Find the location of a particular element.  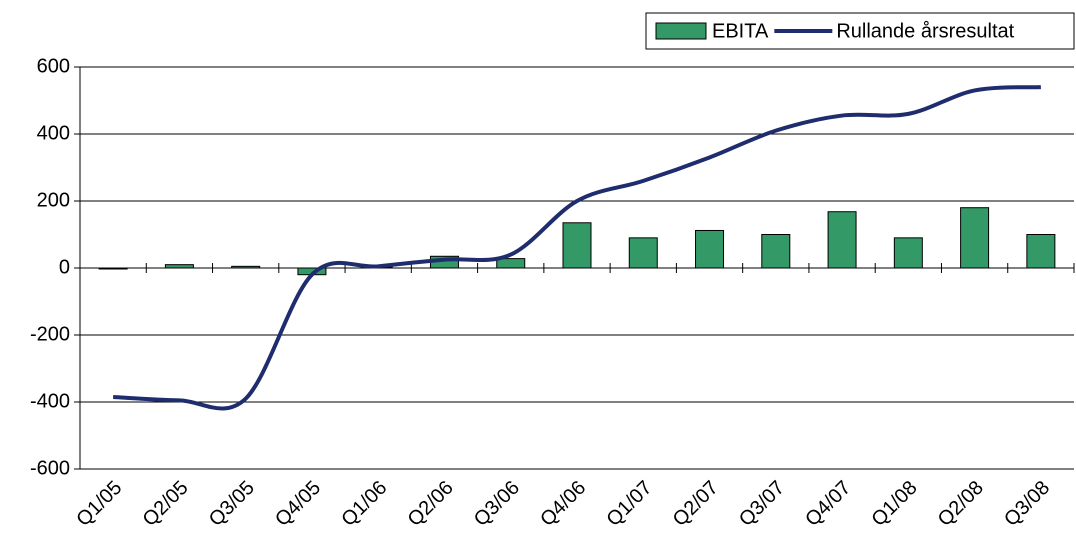

y-tick-label: 200 is located at coordinates (53, 200).